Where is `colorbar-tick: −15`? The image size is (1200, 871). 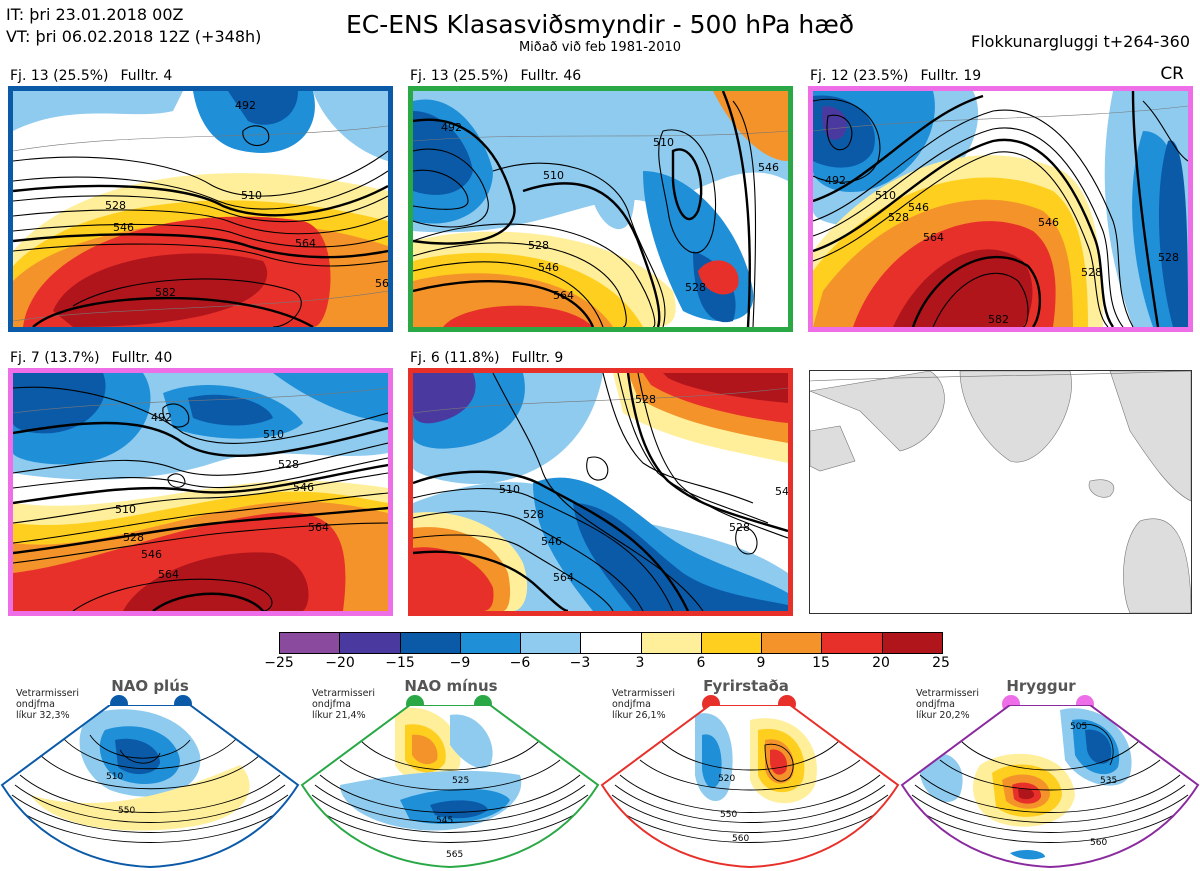
colorbar-tick: −15 is located at coordinates (400, 663).